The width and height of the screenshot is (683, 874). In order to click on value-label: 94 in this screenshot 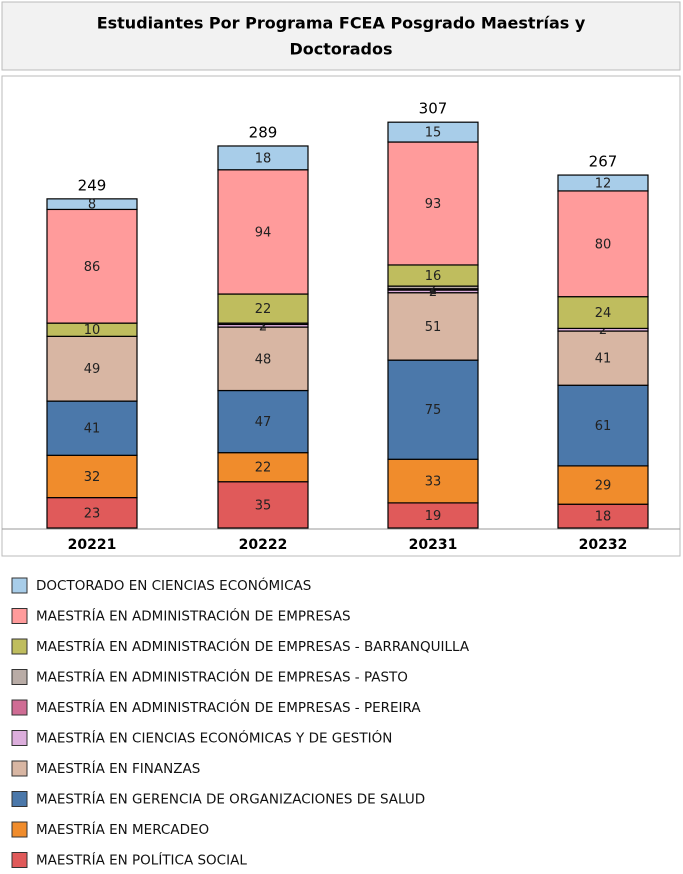, I will do `click(263, 232)`.